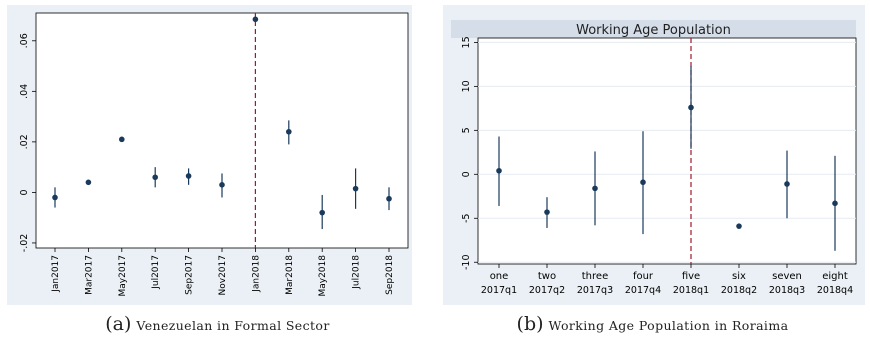 Image resolution: width=870 pixels, height=349 pixels. Describe the element at coordinates (668, 325) in the screenshot. I see `caption-b-text: Working Age Population in Roraima` at that location.